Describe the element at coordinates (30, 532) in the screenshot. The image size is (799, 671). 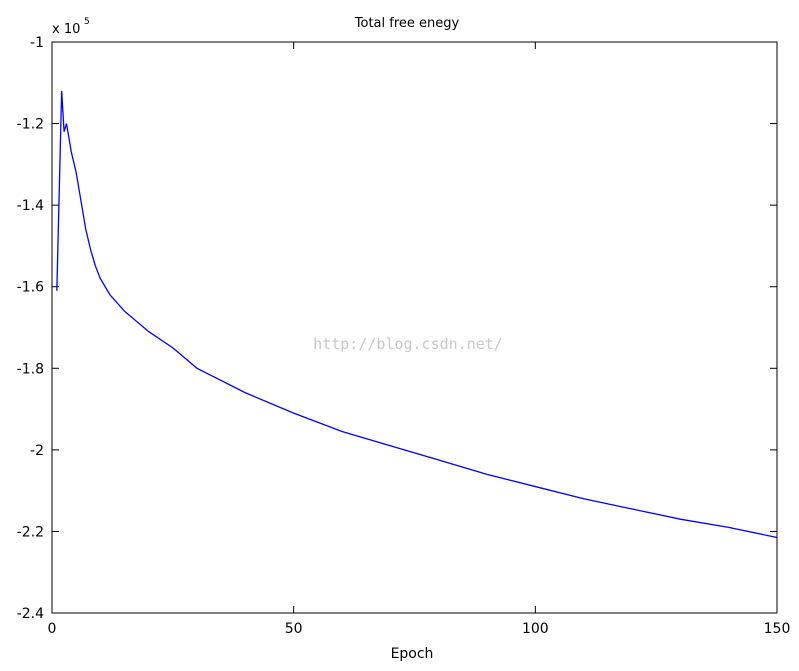
I see `y-tick-label: -2.2` at that location.